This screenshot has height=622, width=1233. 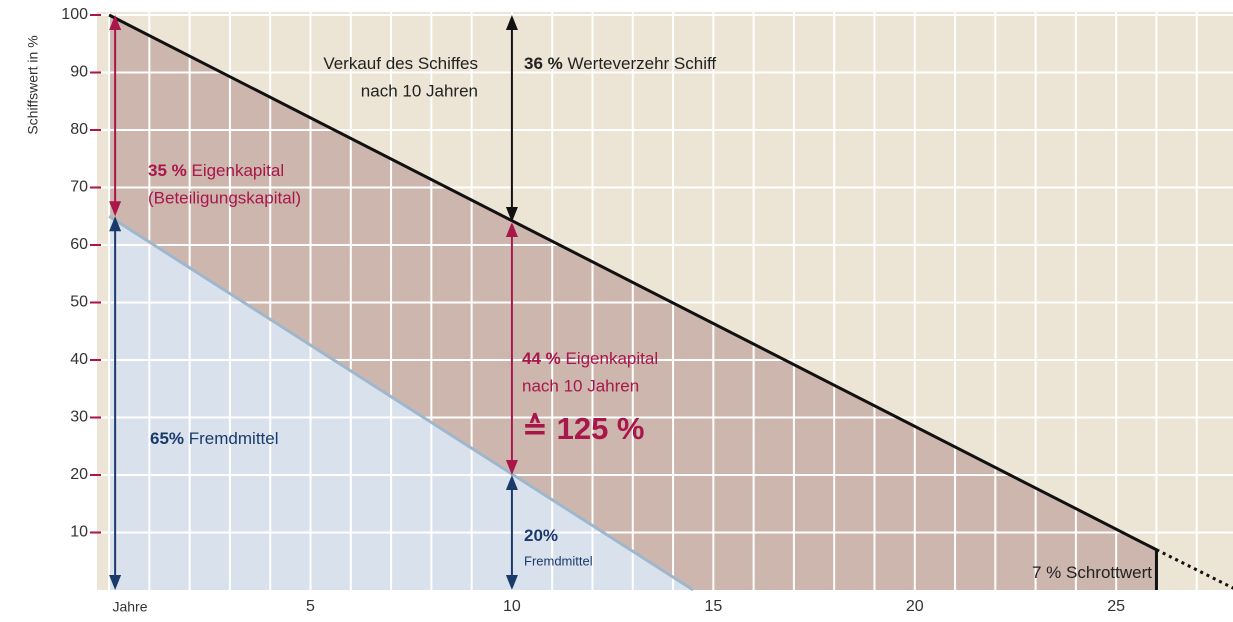 What do you see at coordinates (234, 438) in the screenshot?
I see `annotation-text: Fremdmittel` at bounding box center [234, 438].